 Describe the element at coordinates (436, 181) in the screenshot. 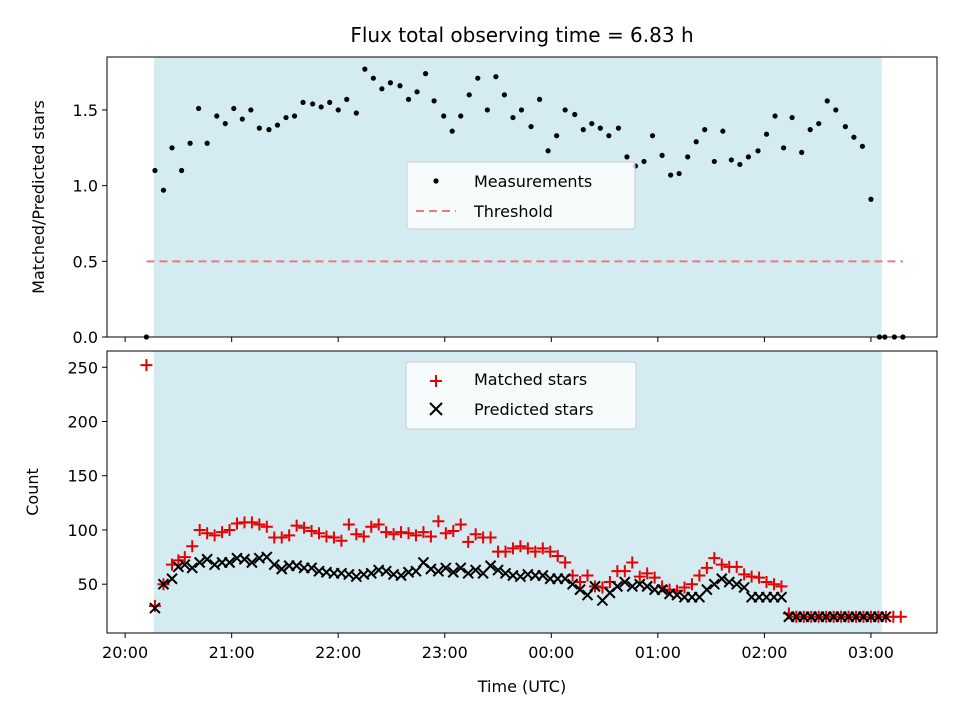

I see `legend-measurements-marker` at that location.